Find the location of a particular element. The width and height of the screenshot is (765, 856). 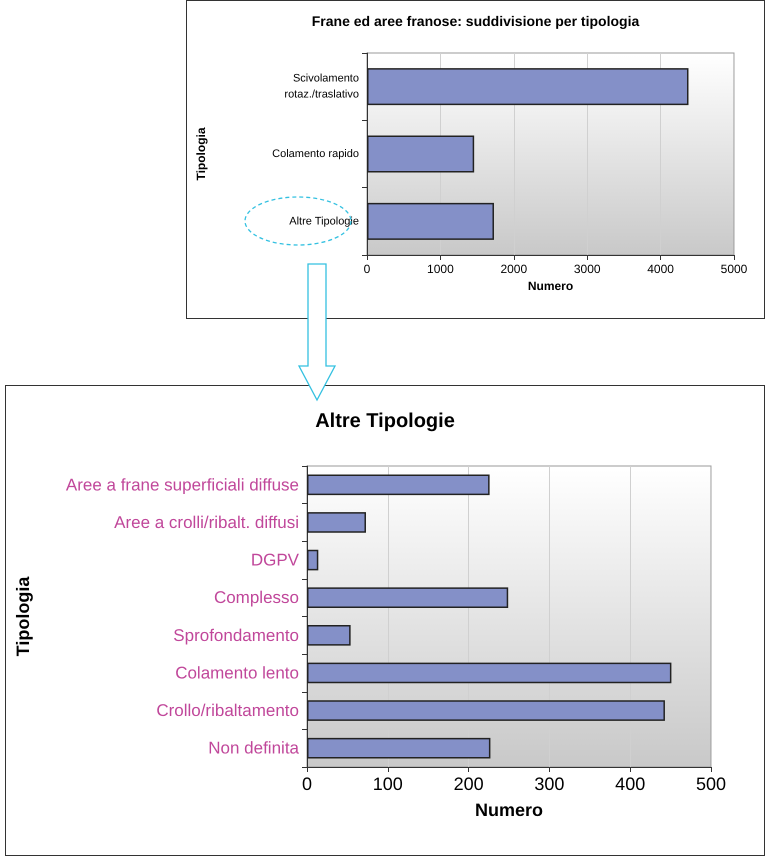

chart-title: Altre Tipologie is located at coordinates (385, 421).